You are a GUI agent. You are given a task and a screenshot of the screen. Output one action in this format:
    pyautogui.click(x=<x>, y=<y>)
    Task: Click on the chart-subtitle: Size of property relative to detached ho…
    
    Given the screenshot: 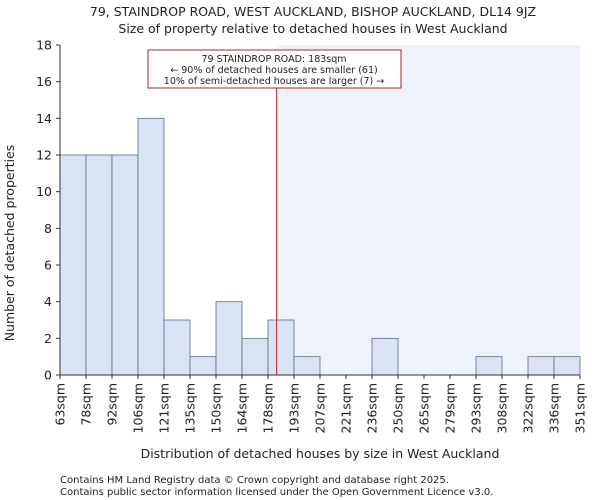 What is the action you would take?
    pyautogui.click(x=312, y=28)
    